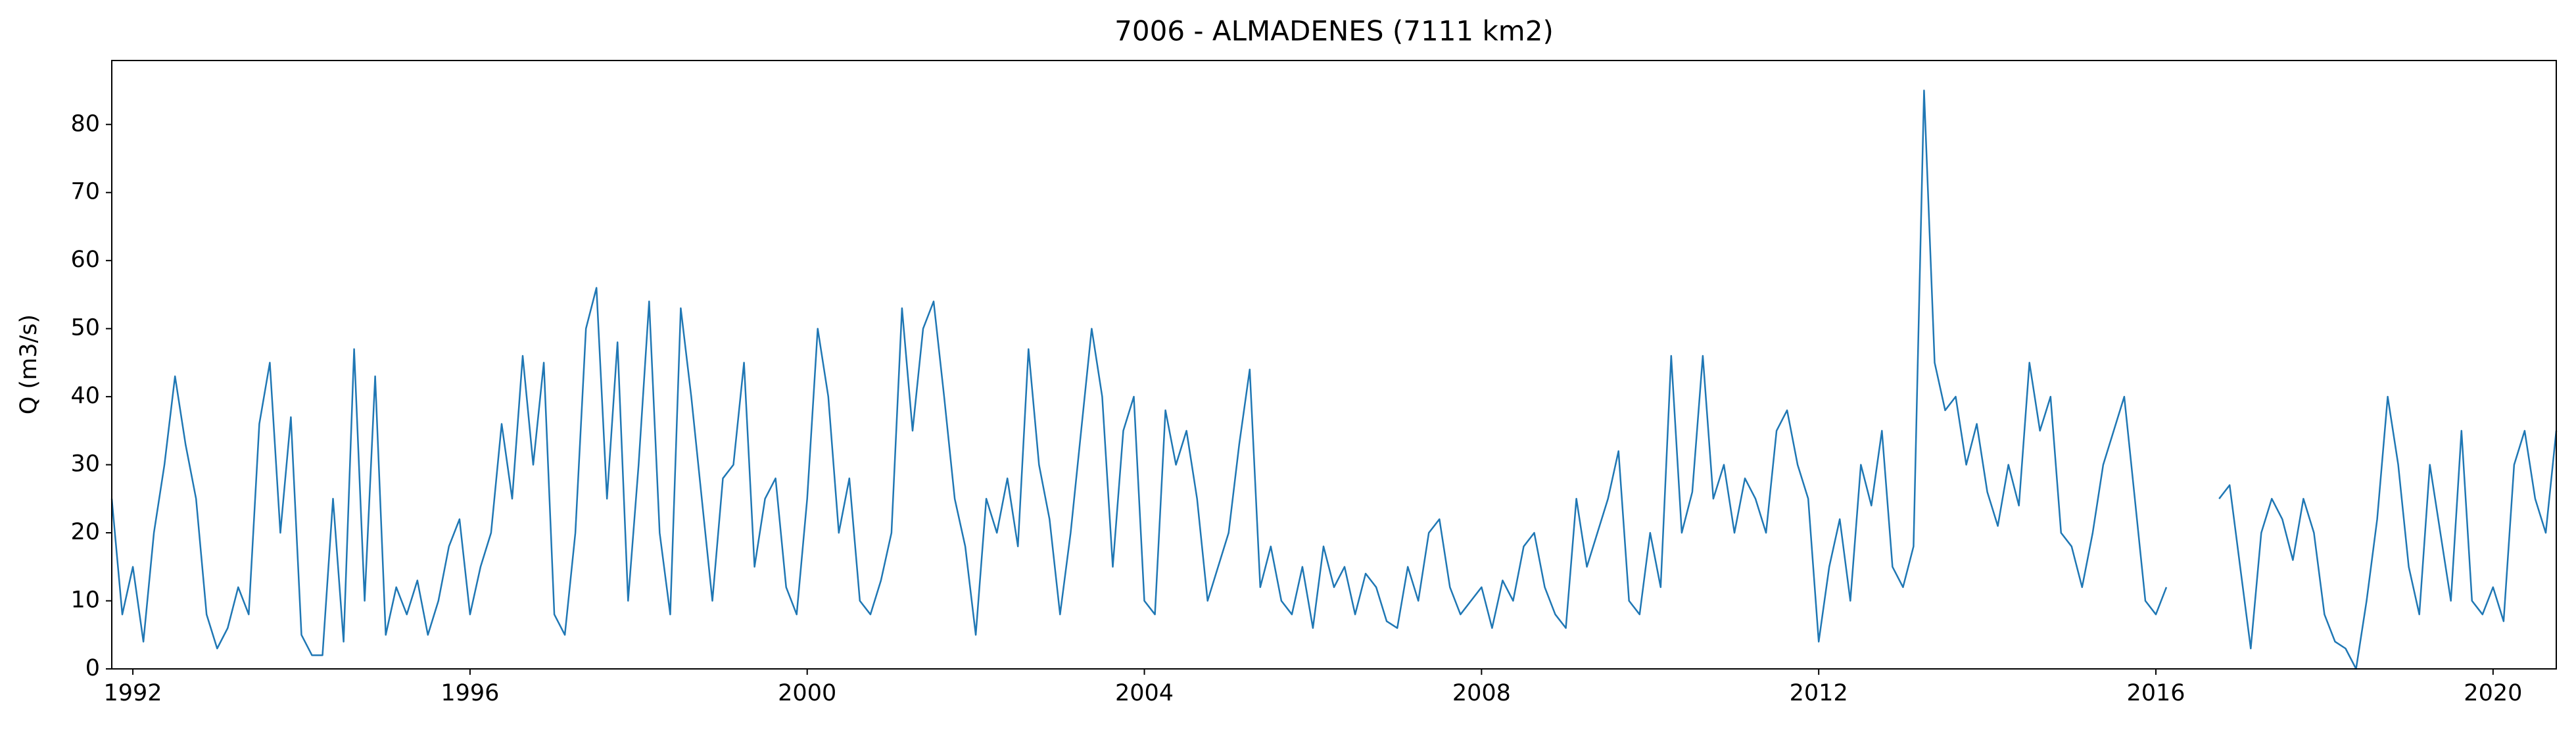 The width and height of the screenshot is (2576, 734). What do you see at coordinates (93, 668) in the screenshot?
I see `y-tick-label: 0` at bounding box center [93, 668].